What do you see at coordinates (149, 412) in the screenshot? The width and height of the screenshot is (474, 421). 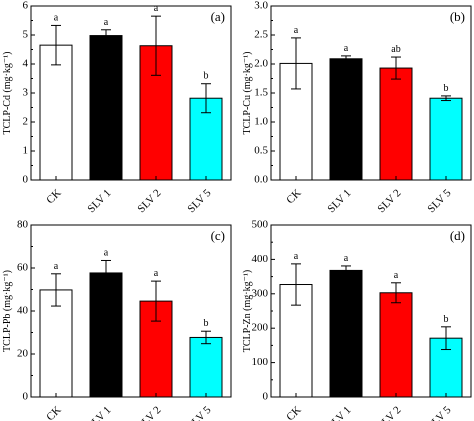 I see `x-tick-label-2-2: SLV 2` at bounding box center [149, 412].